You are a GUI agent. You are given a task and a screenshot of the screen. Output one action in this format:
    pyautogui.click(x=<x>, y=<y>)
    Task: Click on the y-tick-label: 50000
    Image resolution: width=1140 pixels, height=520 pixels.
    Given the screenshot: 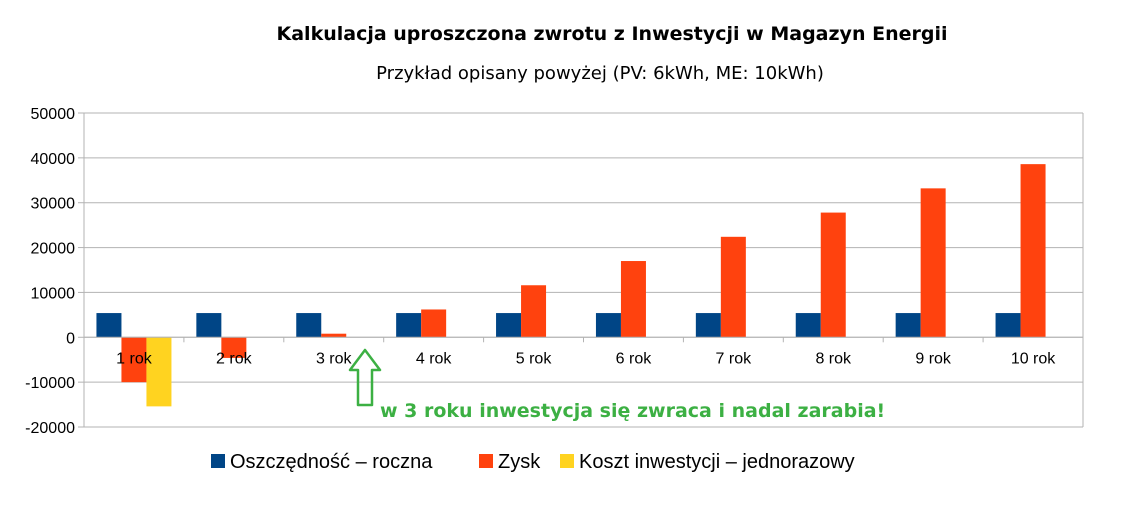 What is the action you would take?
    pyautogui.click(x=53, y=114)
    